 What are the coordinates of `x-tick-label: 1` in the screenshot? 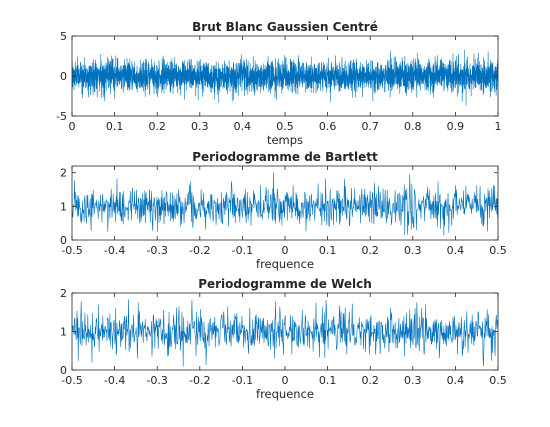 It's located at (498, 126).